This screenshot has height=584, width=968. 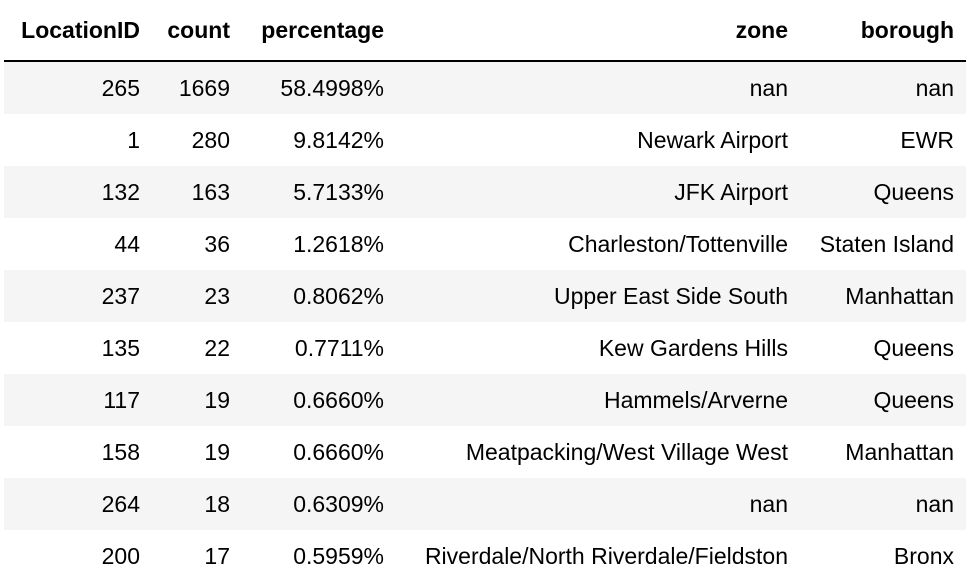 I want to click on cell-zone: JFK Airport, so click(x=731, y=191).